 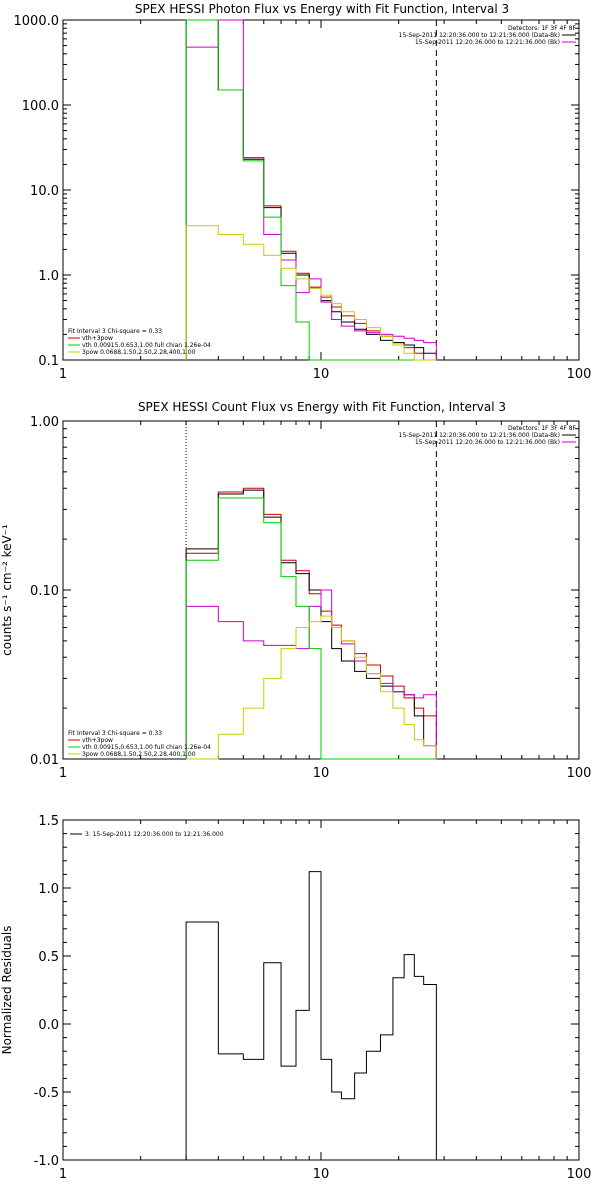 What do you see at coordinates (46, 1161) in the screenshot?
I see `y-tick-label: -1.0` at bounding box center [46, 1161].